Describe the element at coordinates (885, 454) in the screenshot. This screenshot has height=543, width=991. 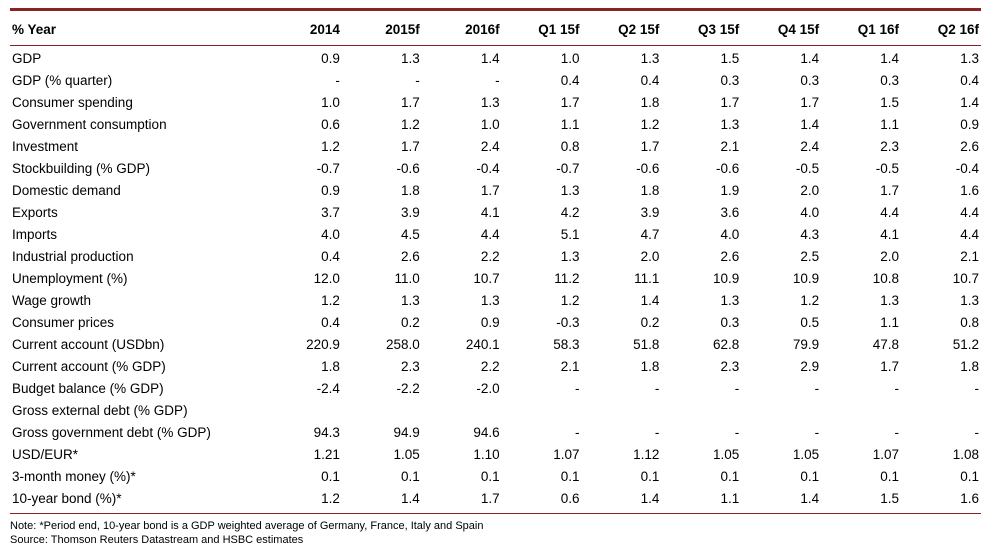
I see `value-cell: 1.07` at that location.